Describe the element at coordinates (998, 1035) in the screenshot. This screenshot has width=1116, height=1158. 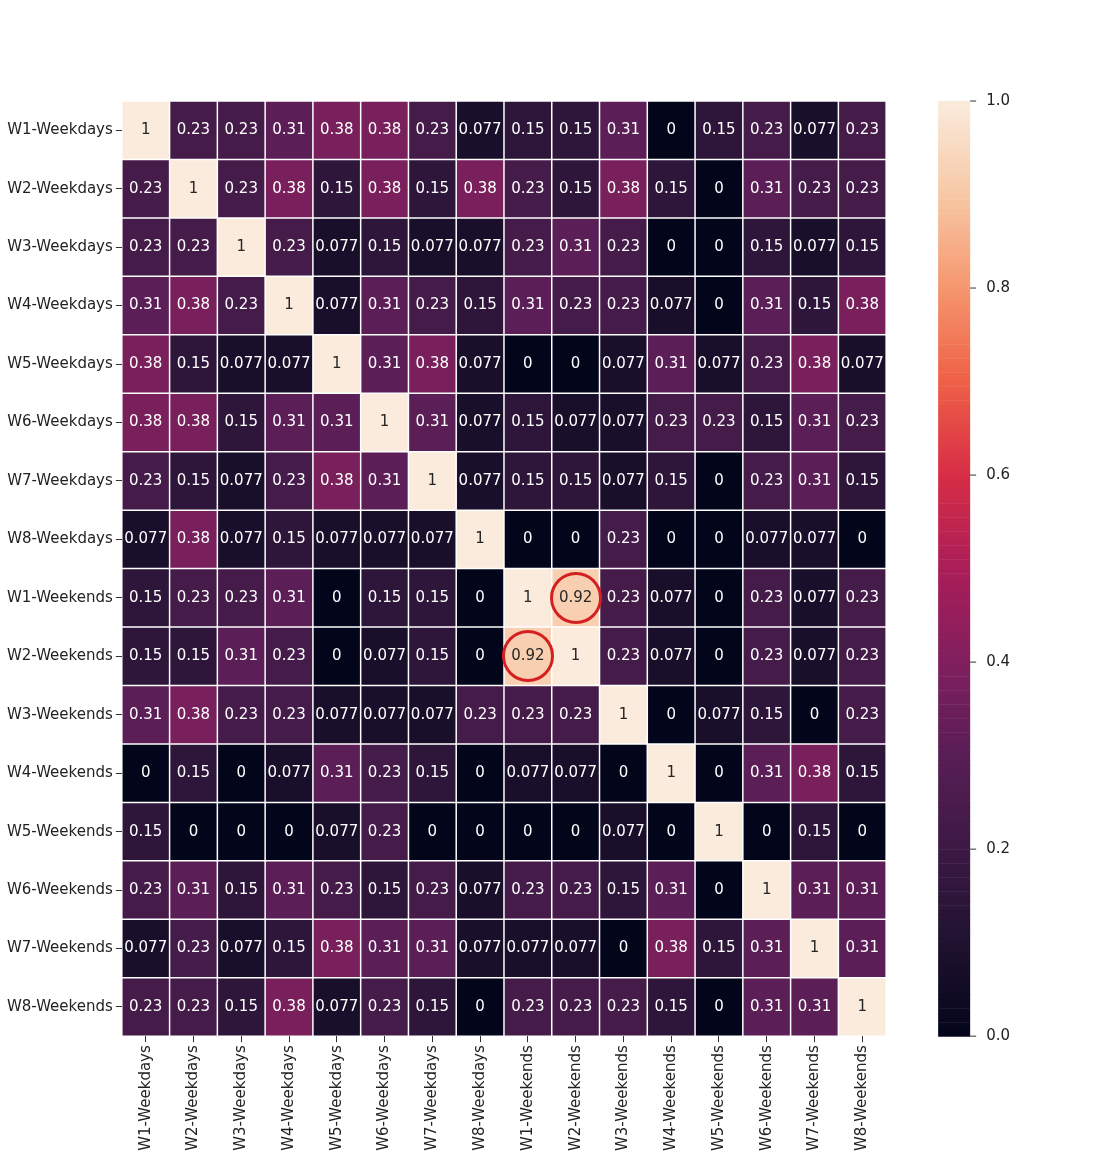
I see `color-bar-label: 0.0` at that location.